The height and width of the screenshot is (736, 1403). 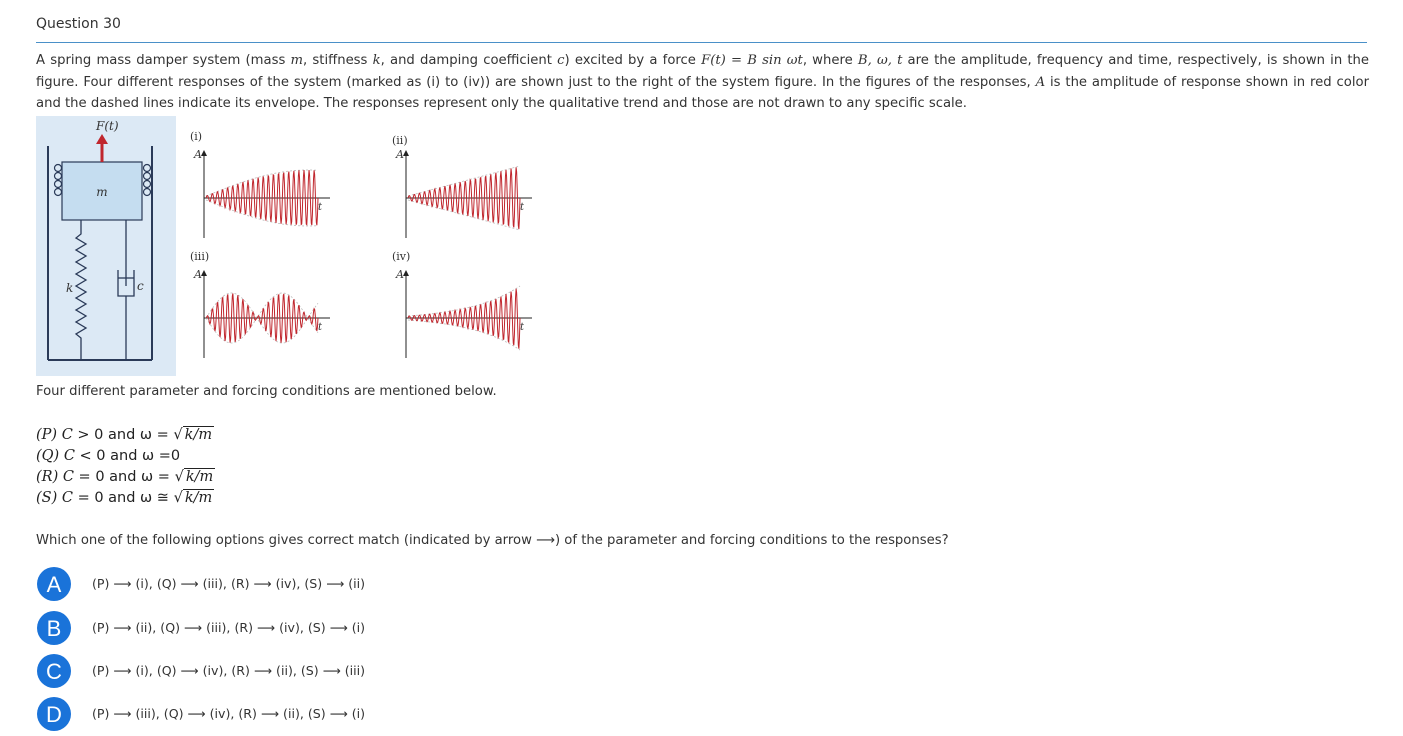 What do you see at coordinates (701, 42) in the screenshot?
I see `title-divider` at bounding box center [701, 42].